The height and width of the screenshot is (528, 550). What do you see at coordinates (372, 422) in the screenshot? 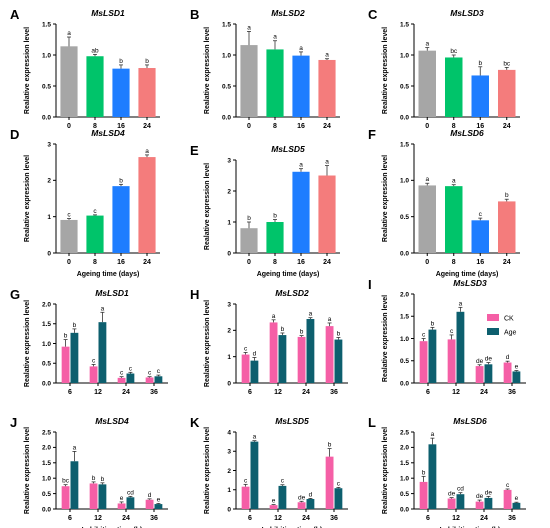
I see `panel-letter: L` at bounding box center [372, 422].